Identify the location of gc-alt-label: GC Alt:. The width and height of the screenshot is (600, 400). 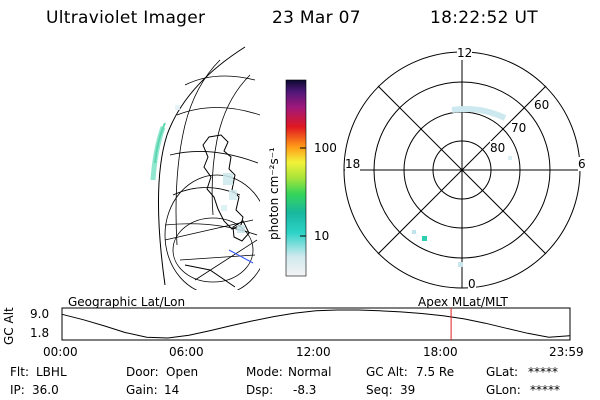
(387, 372).